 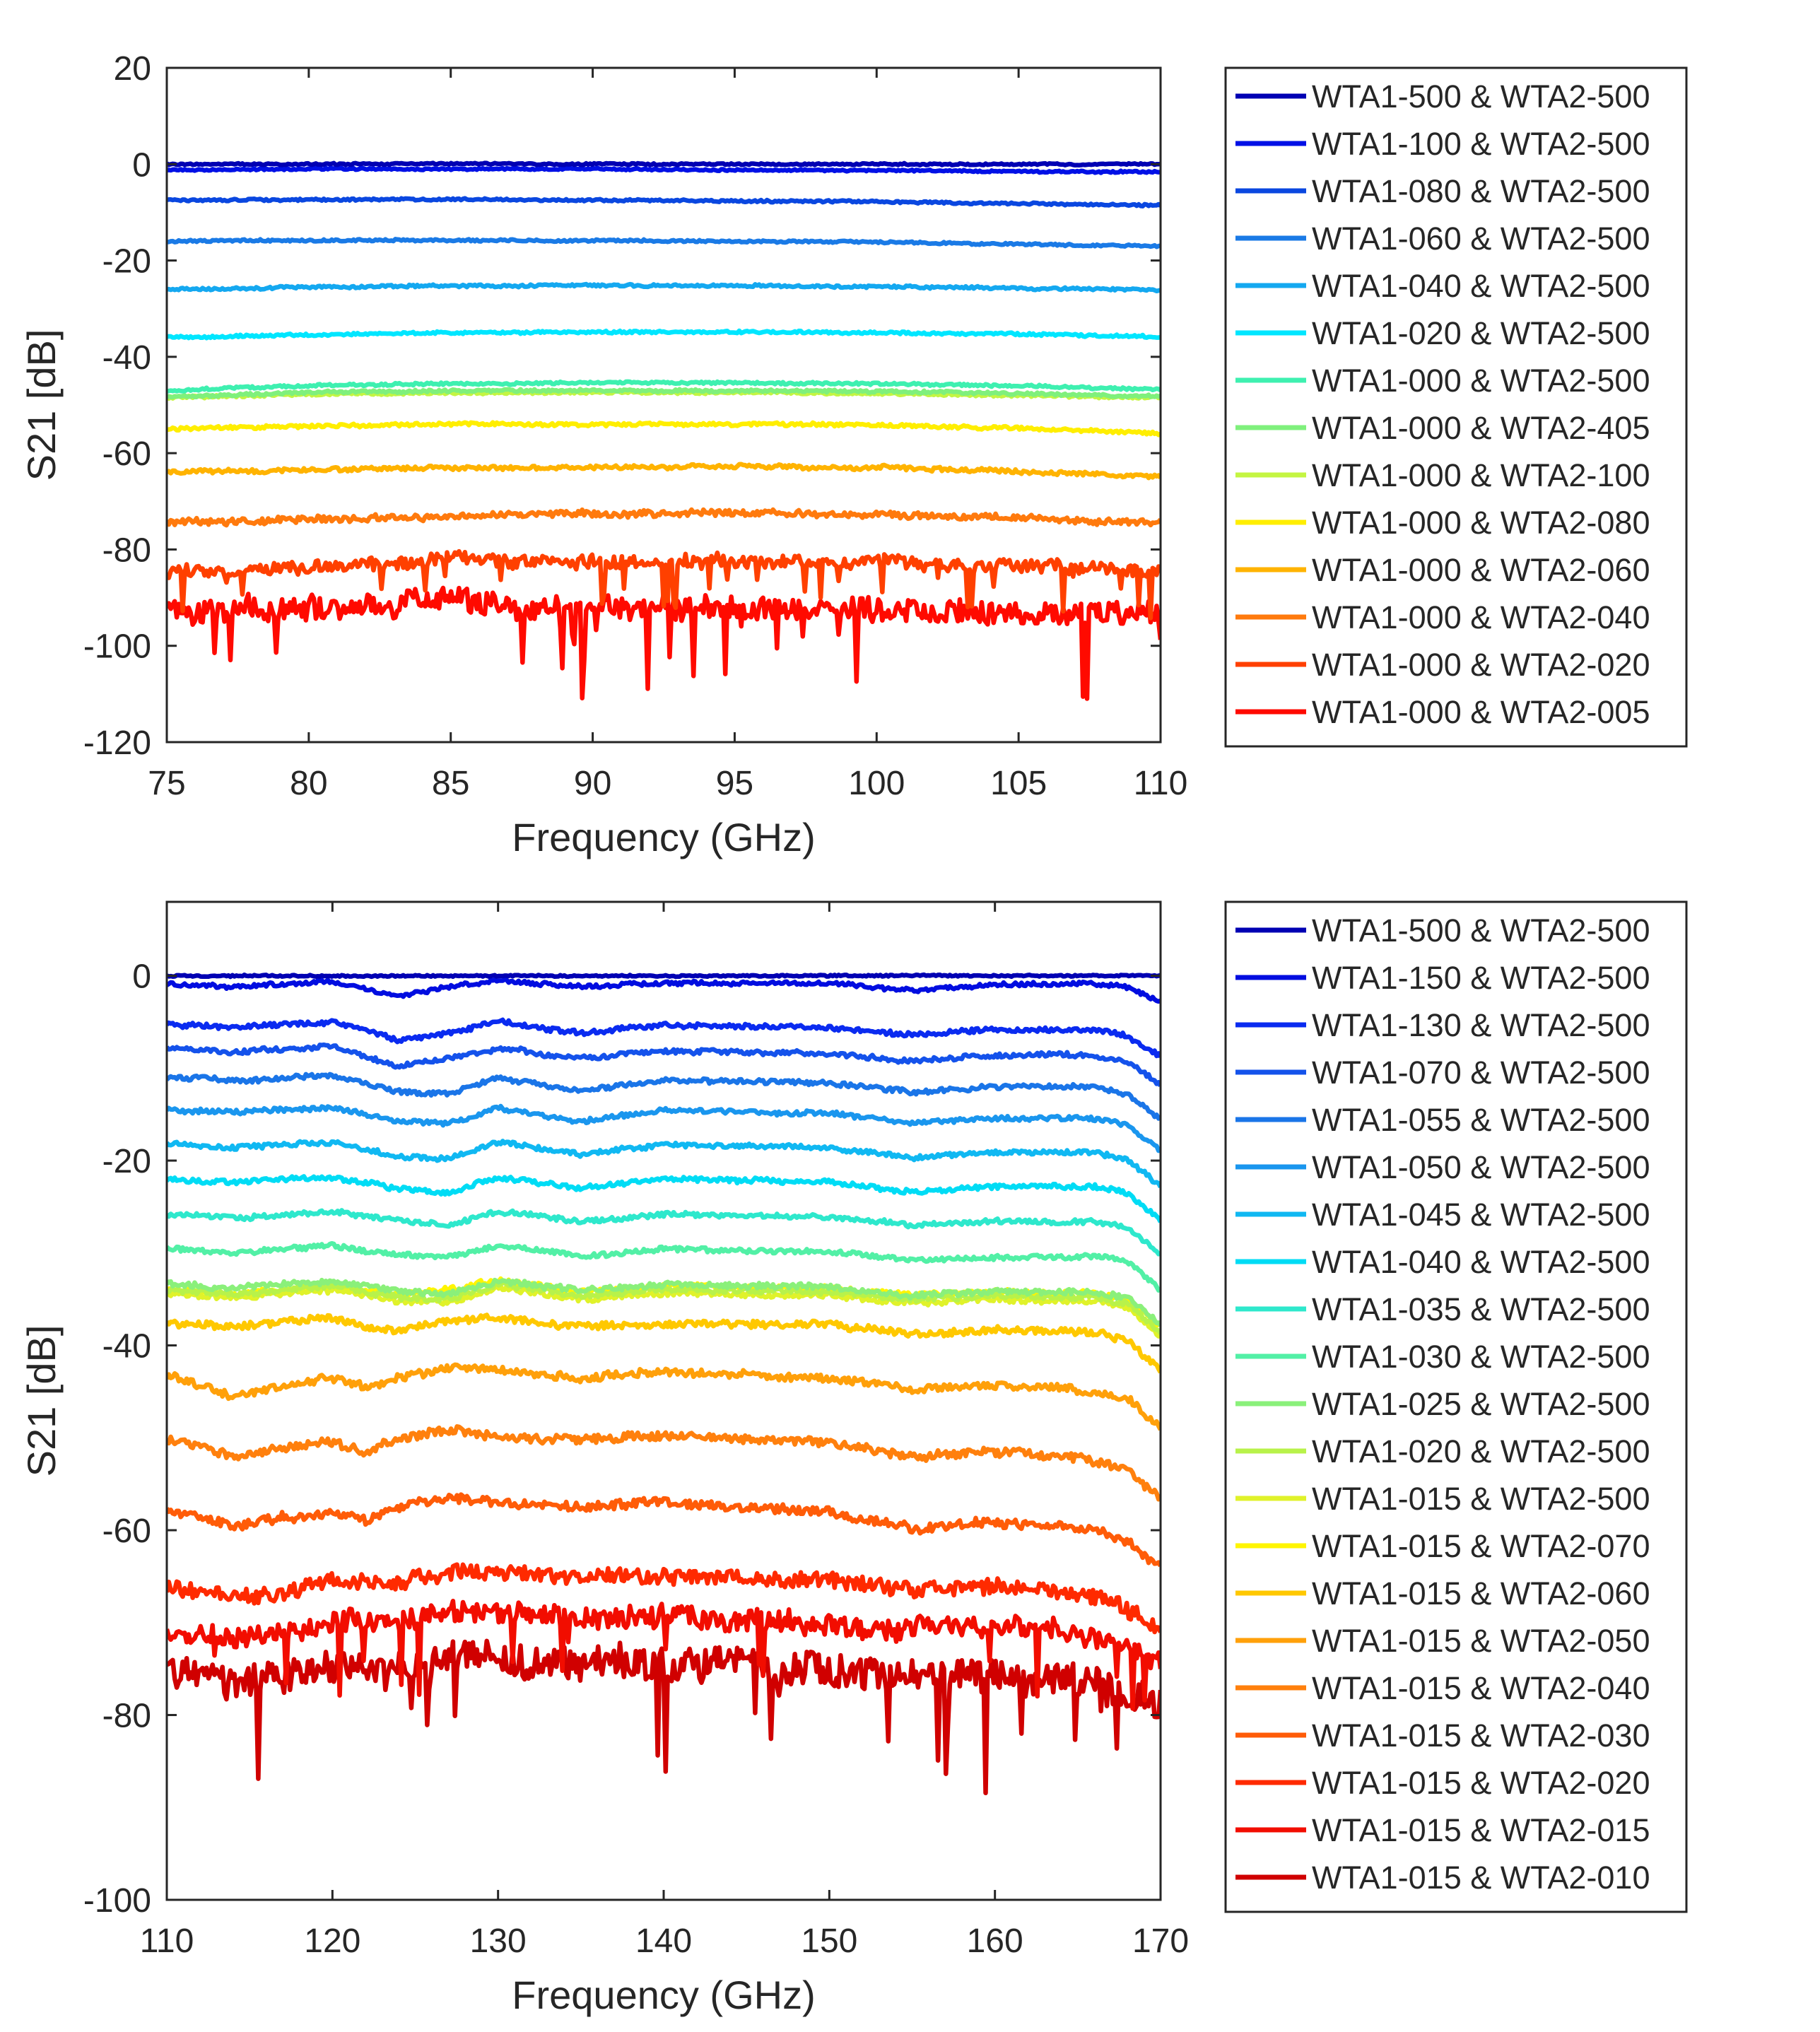 What do you see at coordinates (995, 1941) in the screenshot?
I see `x-tick-label: 160` at bounding box center [995, 1941].